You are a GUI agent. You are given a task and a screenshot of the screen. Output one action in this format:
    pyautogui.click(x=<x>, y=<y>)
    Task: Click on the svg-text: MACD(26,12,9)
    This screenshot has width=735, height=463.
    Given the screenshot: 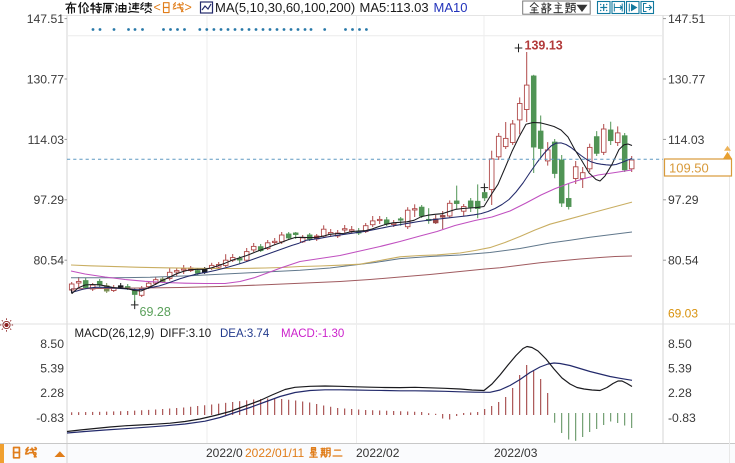 What is the action you would take?
    pyautogui.click(x=115, y=334)
    